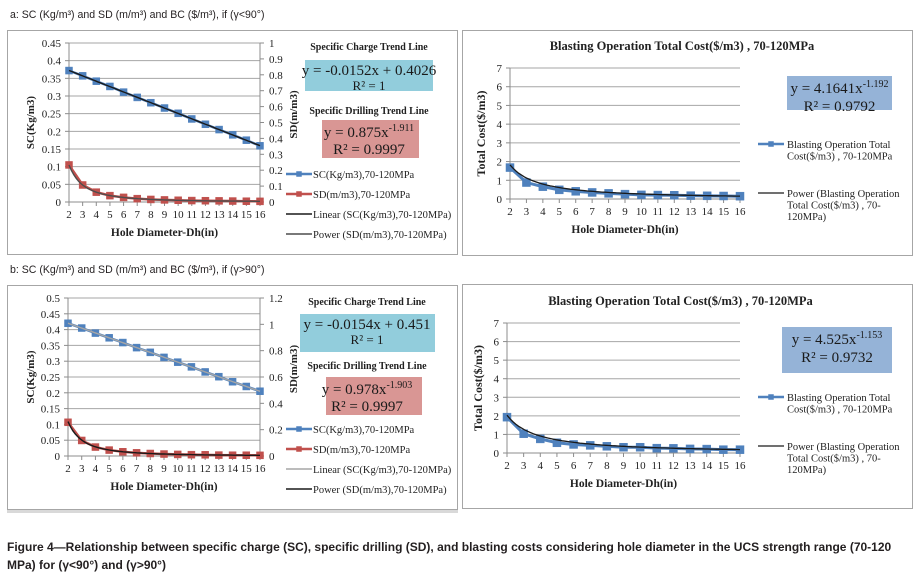 The width and height of the screenshot is (920, 580). I want to click on cost-equation-exponent: -1.153, so click(869, 335).